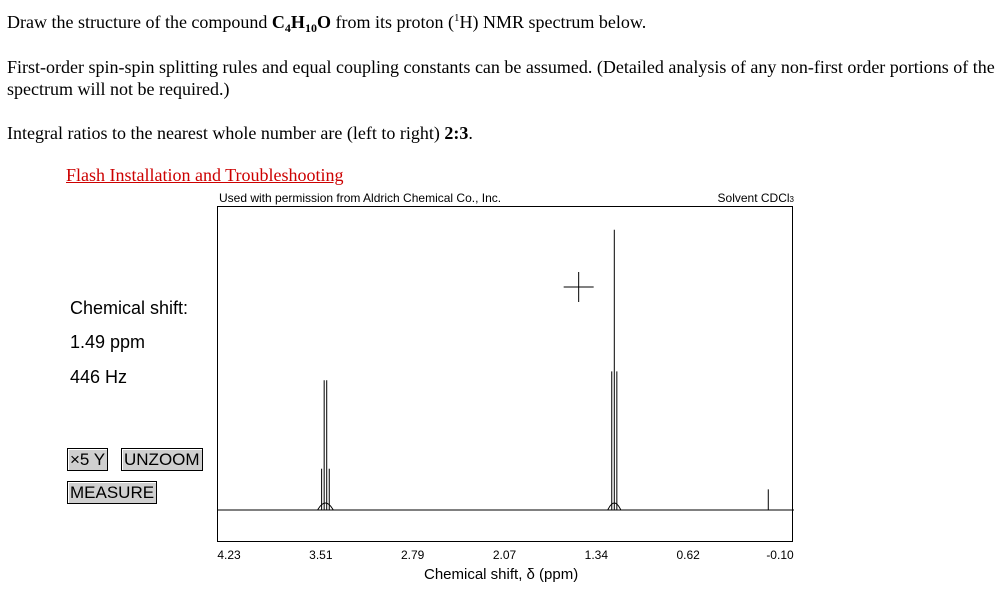  What do you see at coordinates (108, 342) in the screenshot?
I see `chemical-shift-ppm: 1.49 ppm` at bounding box center [108, 342].